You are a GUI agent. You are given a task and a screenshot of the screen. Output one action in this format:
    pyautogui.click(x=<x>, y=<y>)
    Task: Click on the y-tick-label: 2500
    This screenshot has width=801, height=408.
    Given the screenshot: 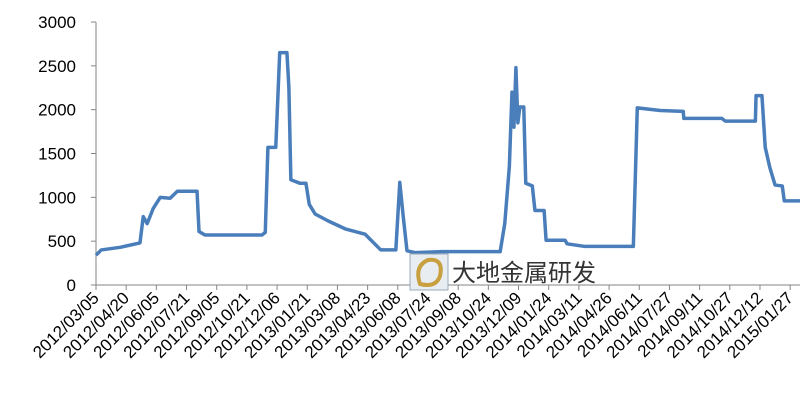 What is the action you would take?
    pyautogui.click(x=57, y=66)
    